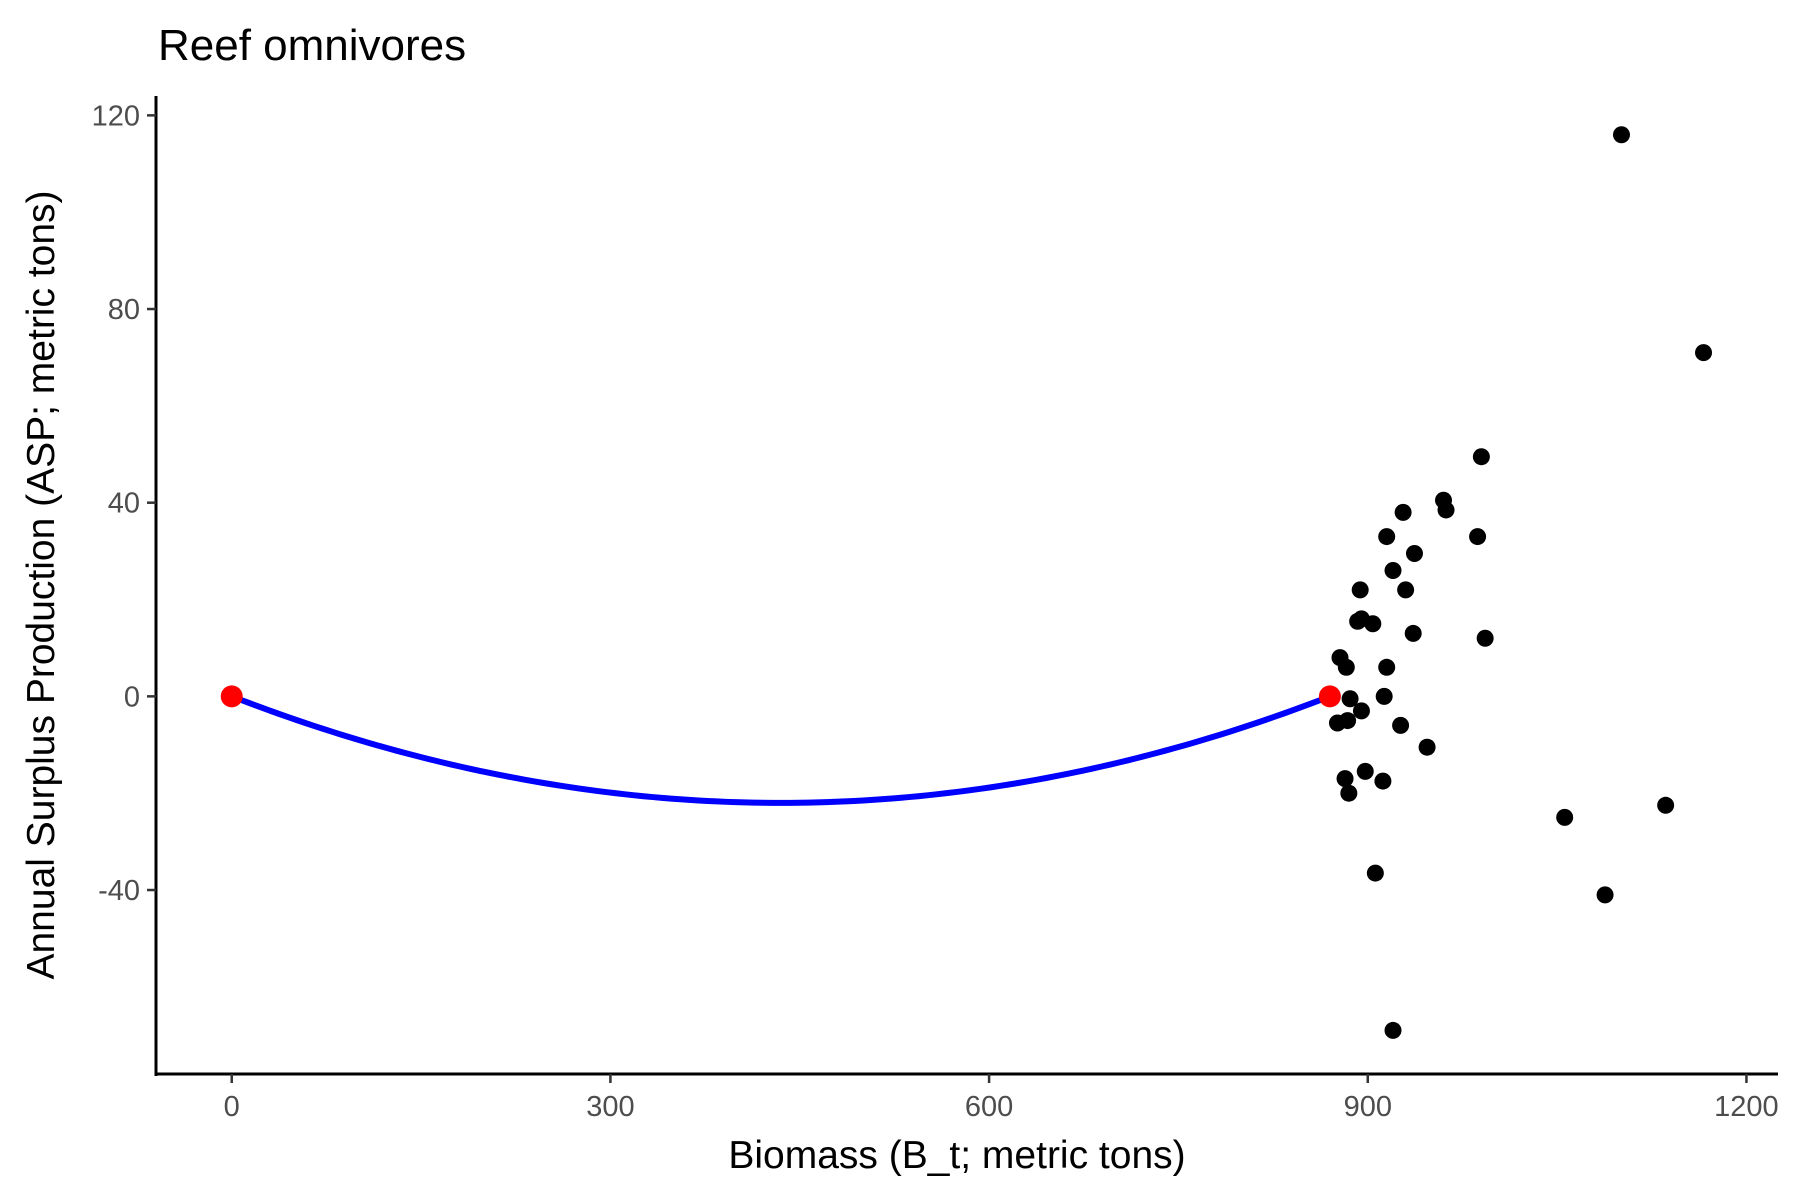  I want to click on y-tick-label: 120, so click(116, 116).